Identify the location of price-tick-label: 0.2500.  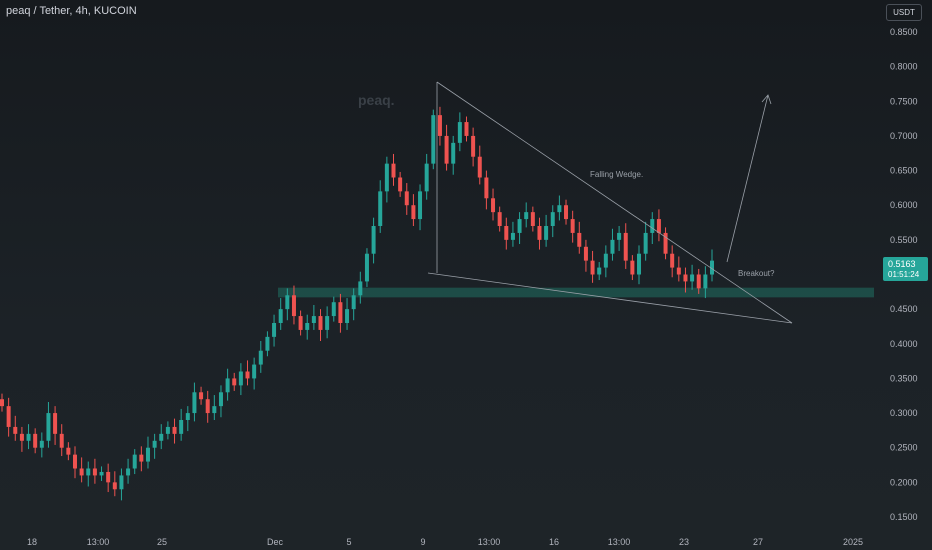
(904, 448).